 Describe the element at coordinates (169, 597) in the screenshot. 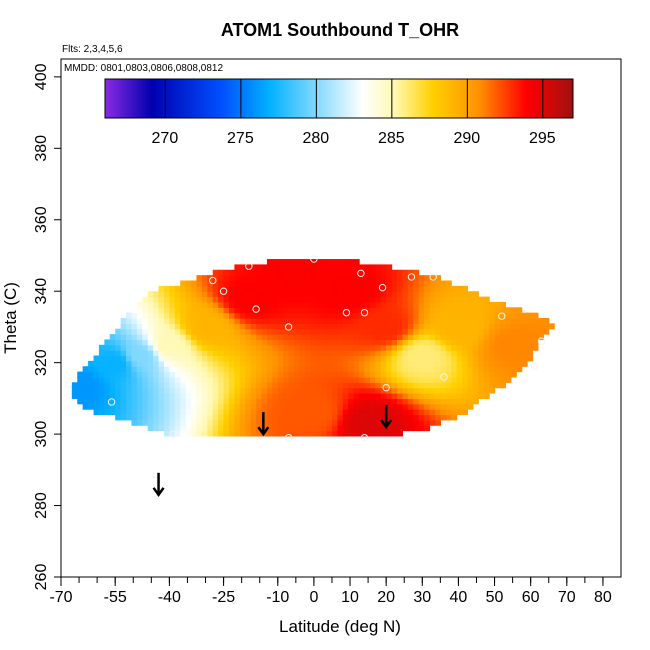

I see `x-tick-label: -40` at that location.